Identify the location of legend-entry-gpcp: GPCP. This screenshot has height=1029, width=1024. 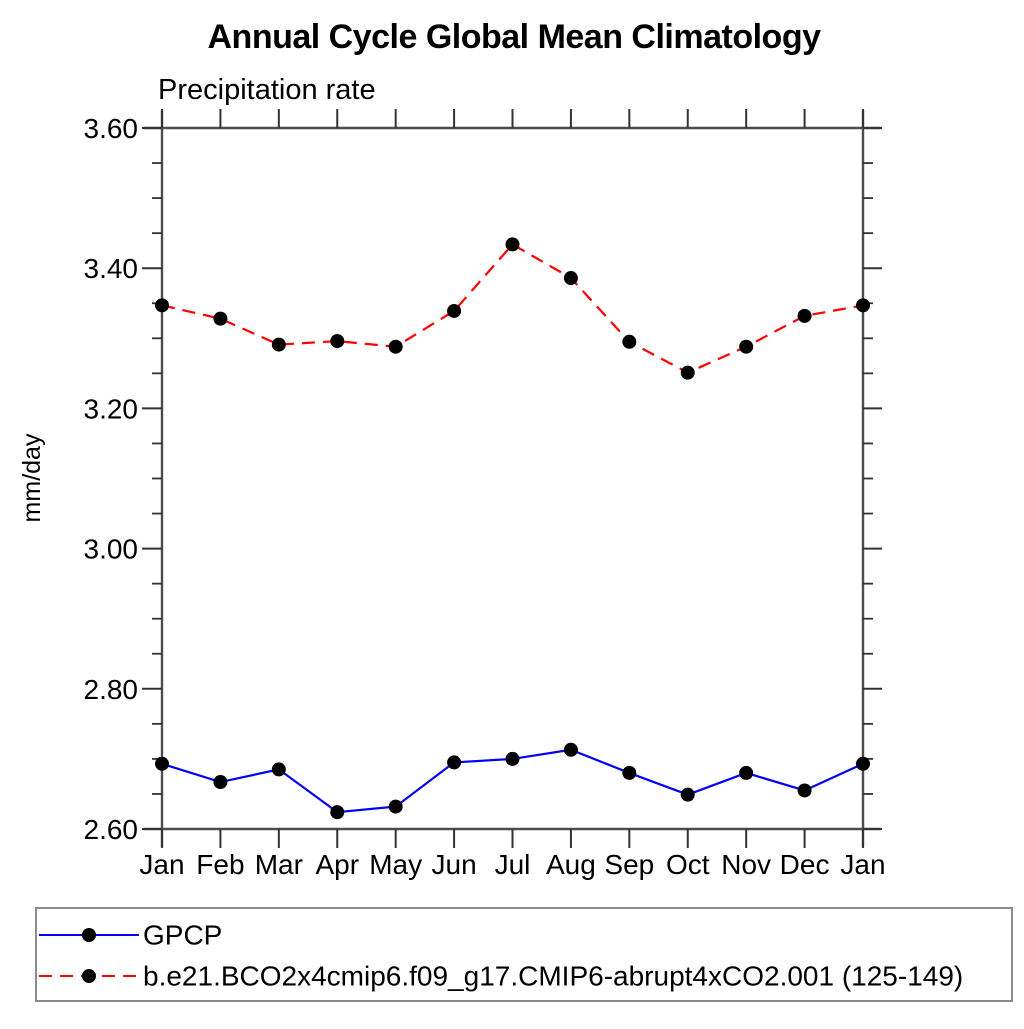
(130, 935).